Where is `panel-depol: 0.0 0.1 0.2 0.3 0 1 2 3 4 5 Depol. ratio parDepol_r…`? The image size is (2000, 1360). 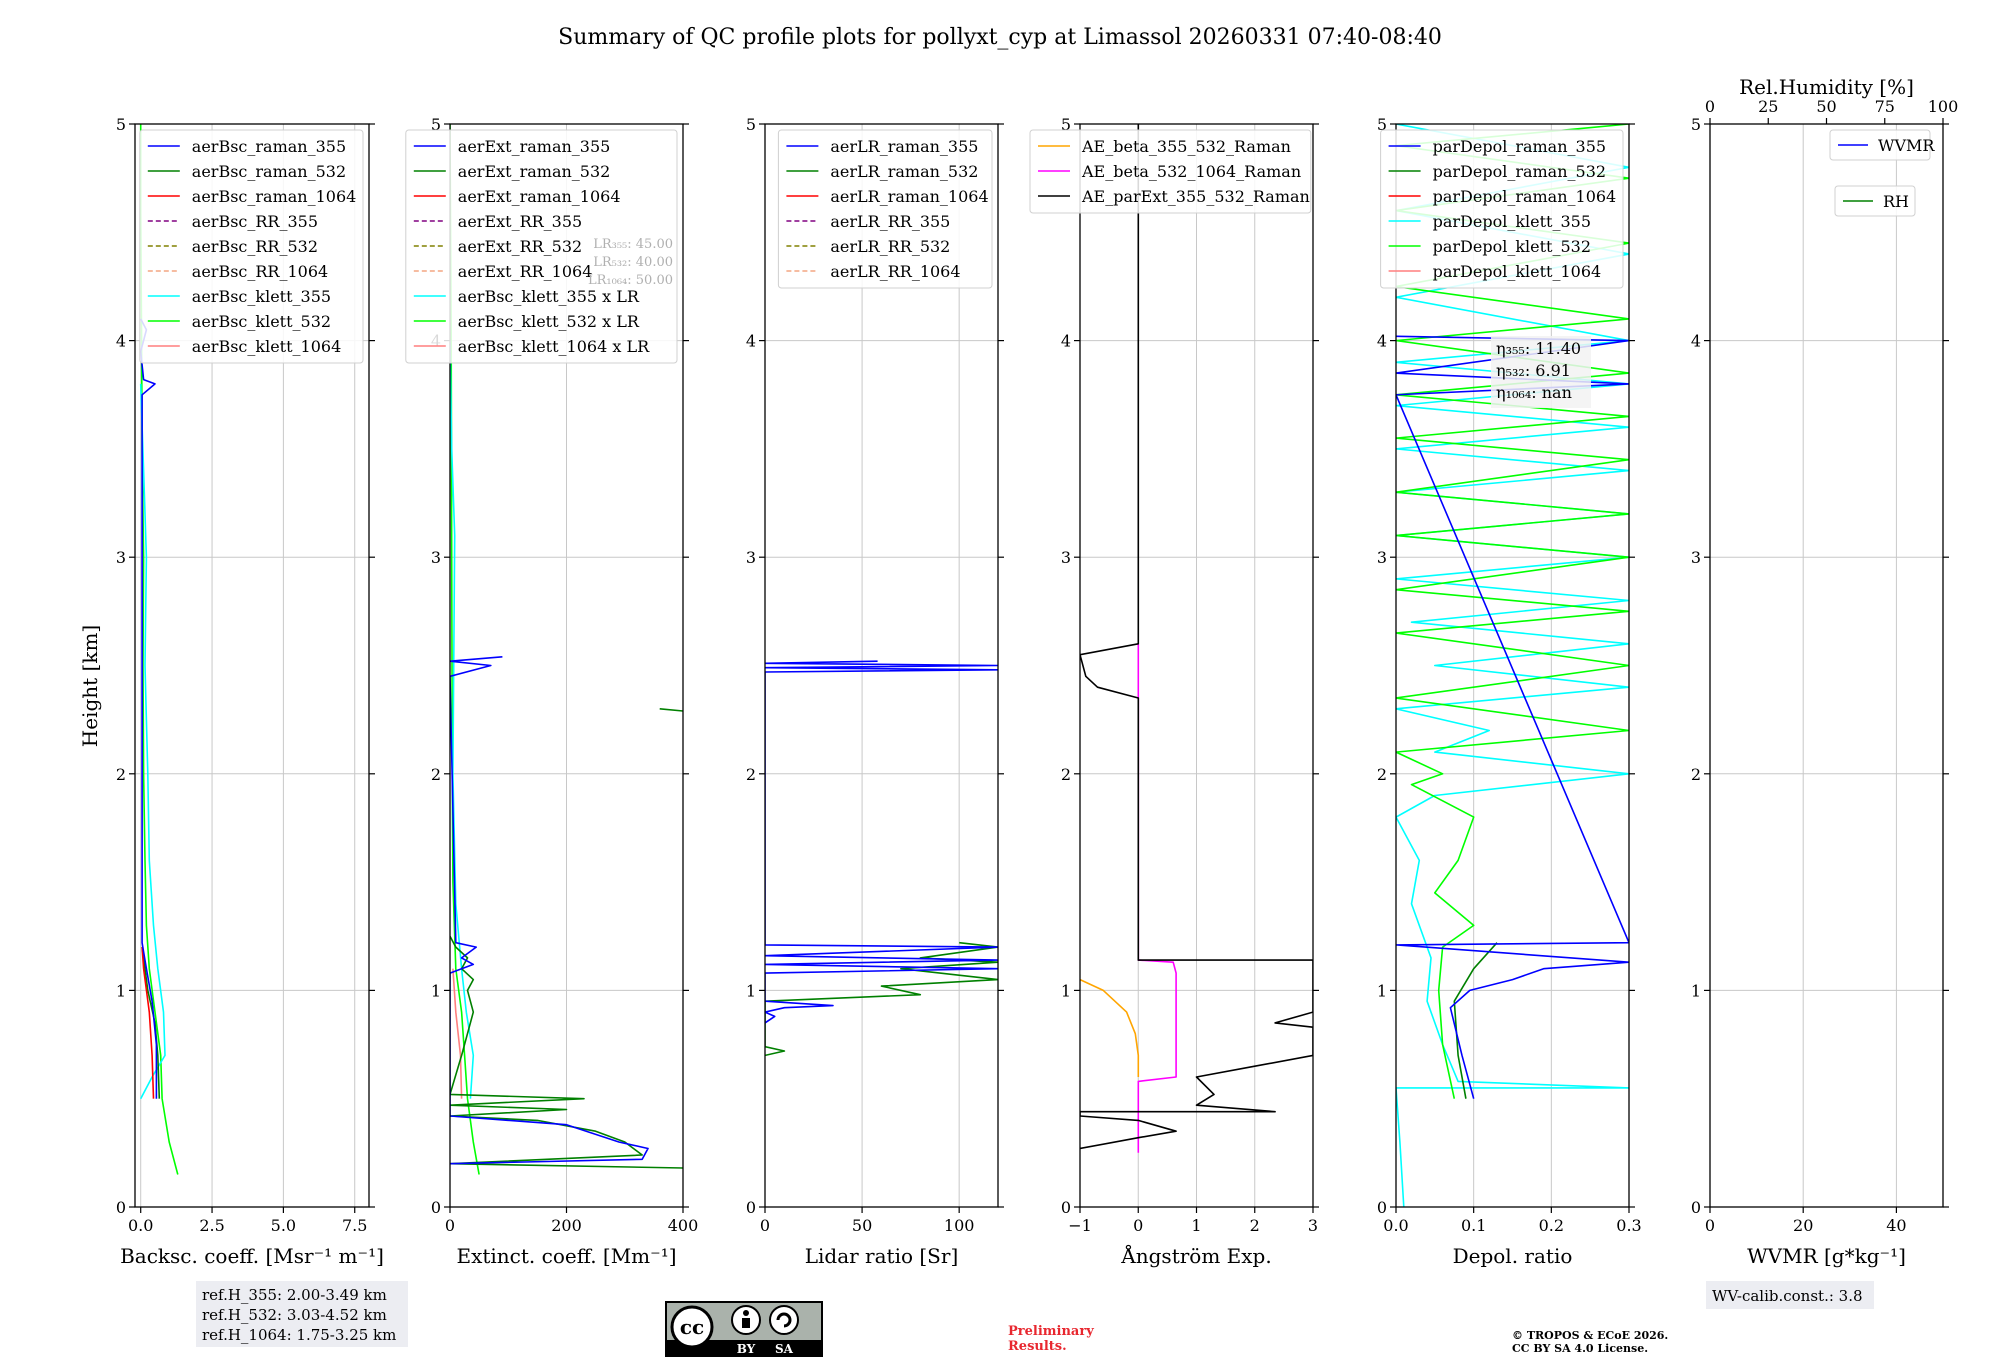
panel-depol: 0.0 0.1 0.2 0.3 0 1 2 3 4 5 Depol. ratio parDepol_r… is located at coordinates (1509, 691).